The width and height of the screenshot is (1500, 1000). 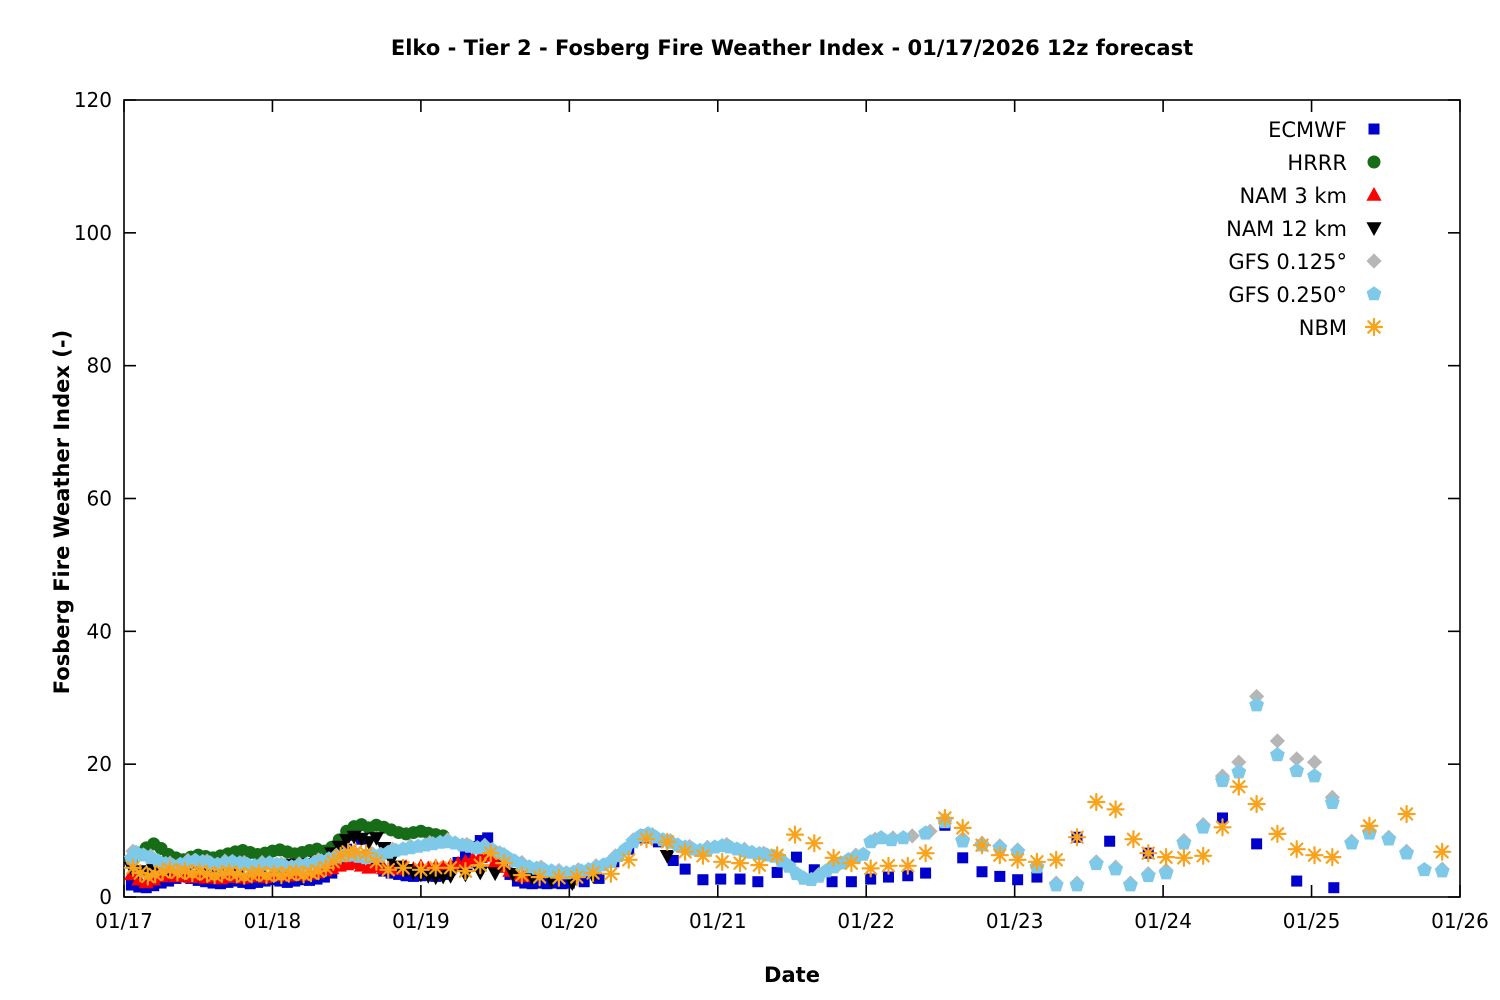 I want to click on x-tick-label: 01/20, so click(x=570, y=921).